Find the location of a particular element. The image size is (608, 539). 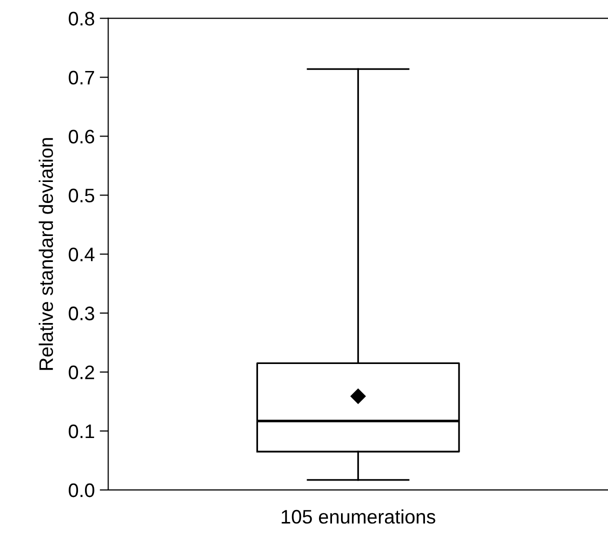

y-tick-label: 0.5 is located at coordinates (81, 195).